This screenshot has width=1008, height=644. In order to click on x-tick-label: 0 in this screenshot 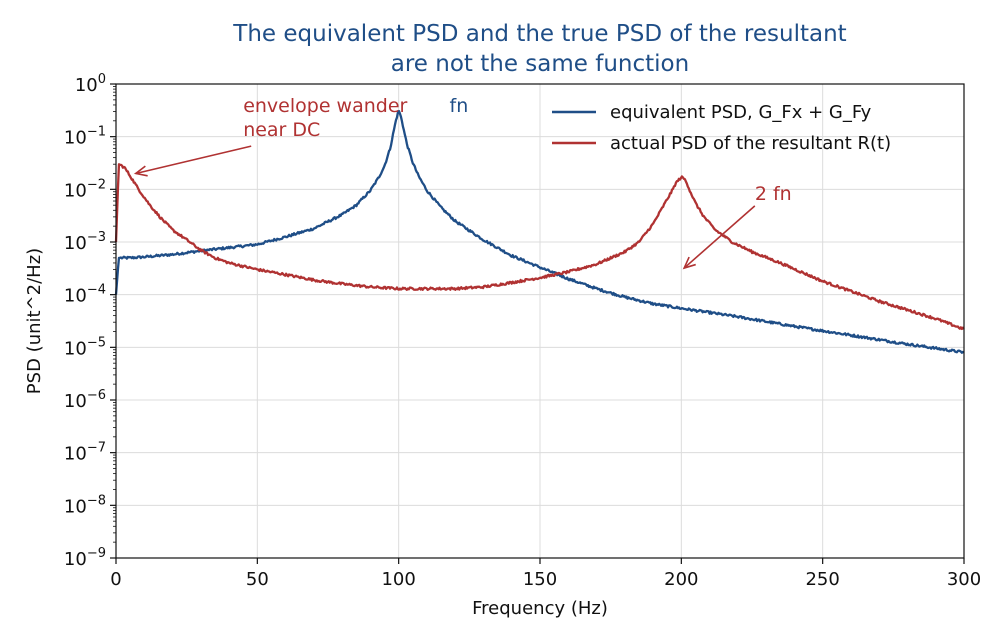, I will do `click(115, 579)`.